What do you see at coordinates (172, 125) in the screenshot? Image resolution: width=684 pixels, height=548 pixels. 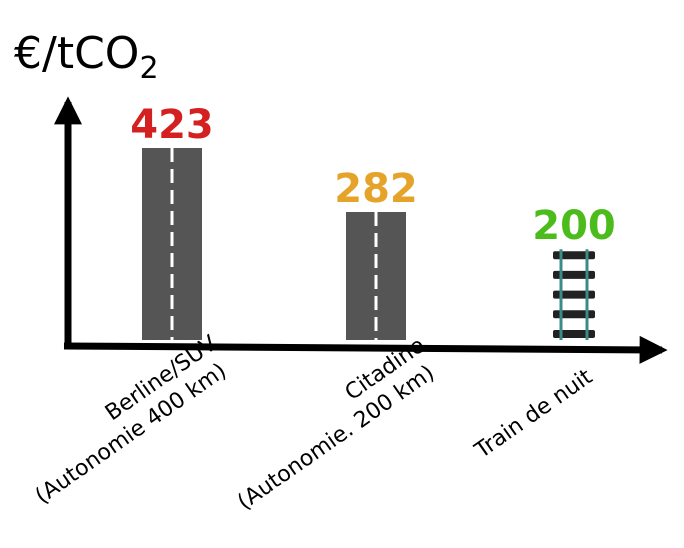 I see `value-label-1: 423` at bounding box center [172, 125].